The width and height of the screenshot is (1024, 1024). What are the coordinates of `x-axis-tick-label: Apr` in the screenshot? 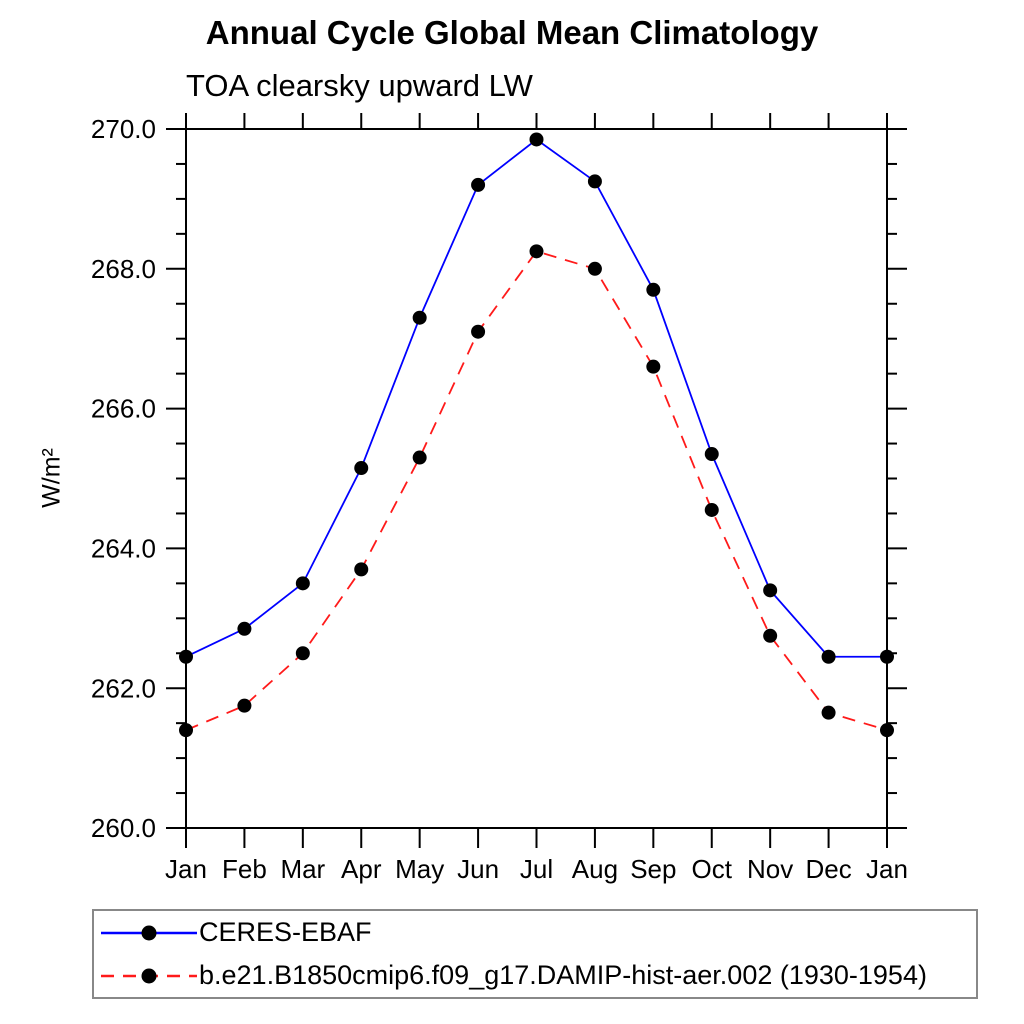 It's located at (361, 869).